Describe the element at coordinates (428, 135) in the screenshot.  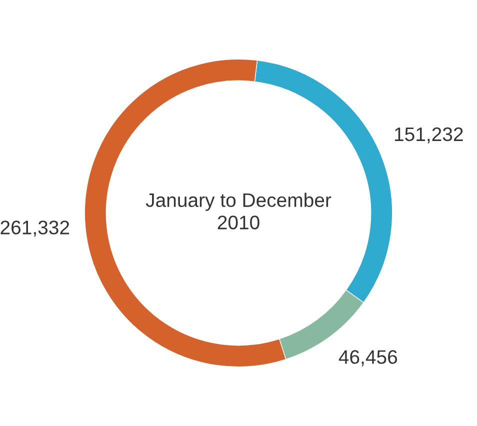
I see `data-label: 151,232` at that location.